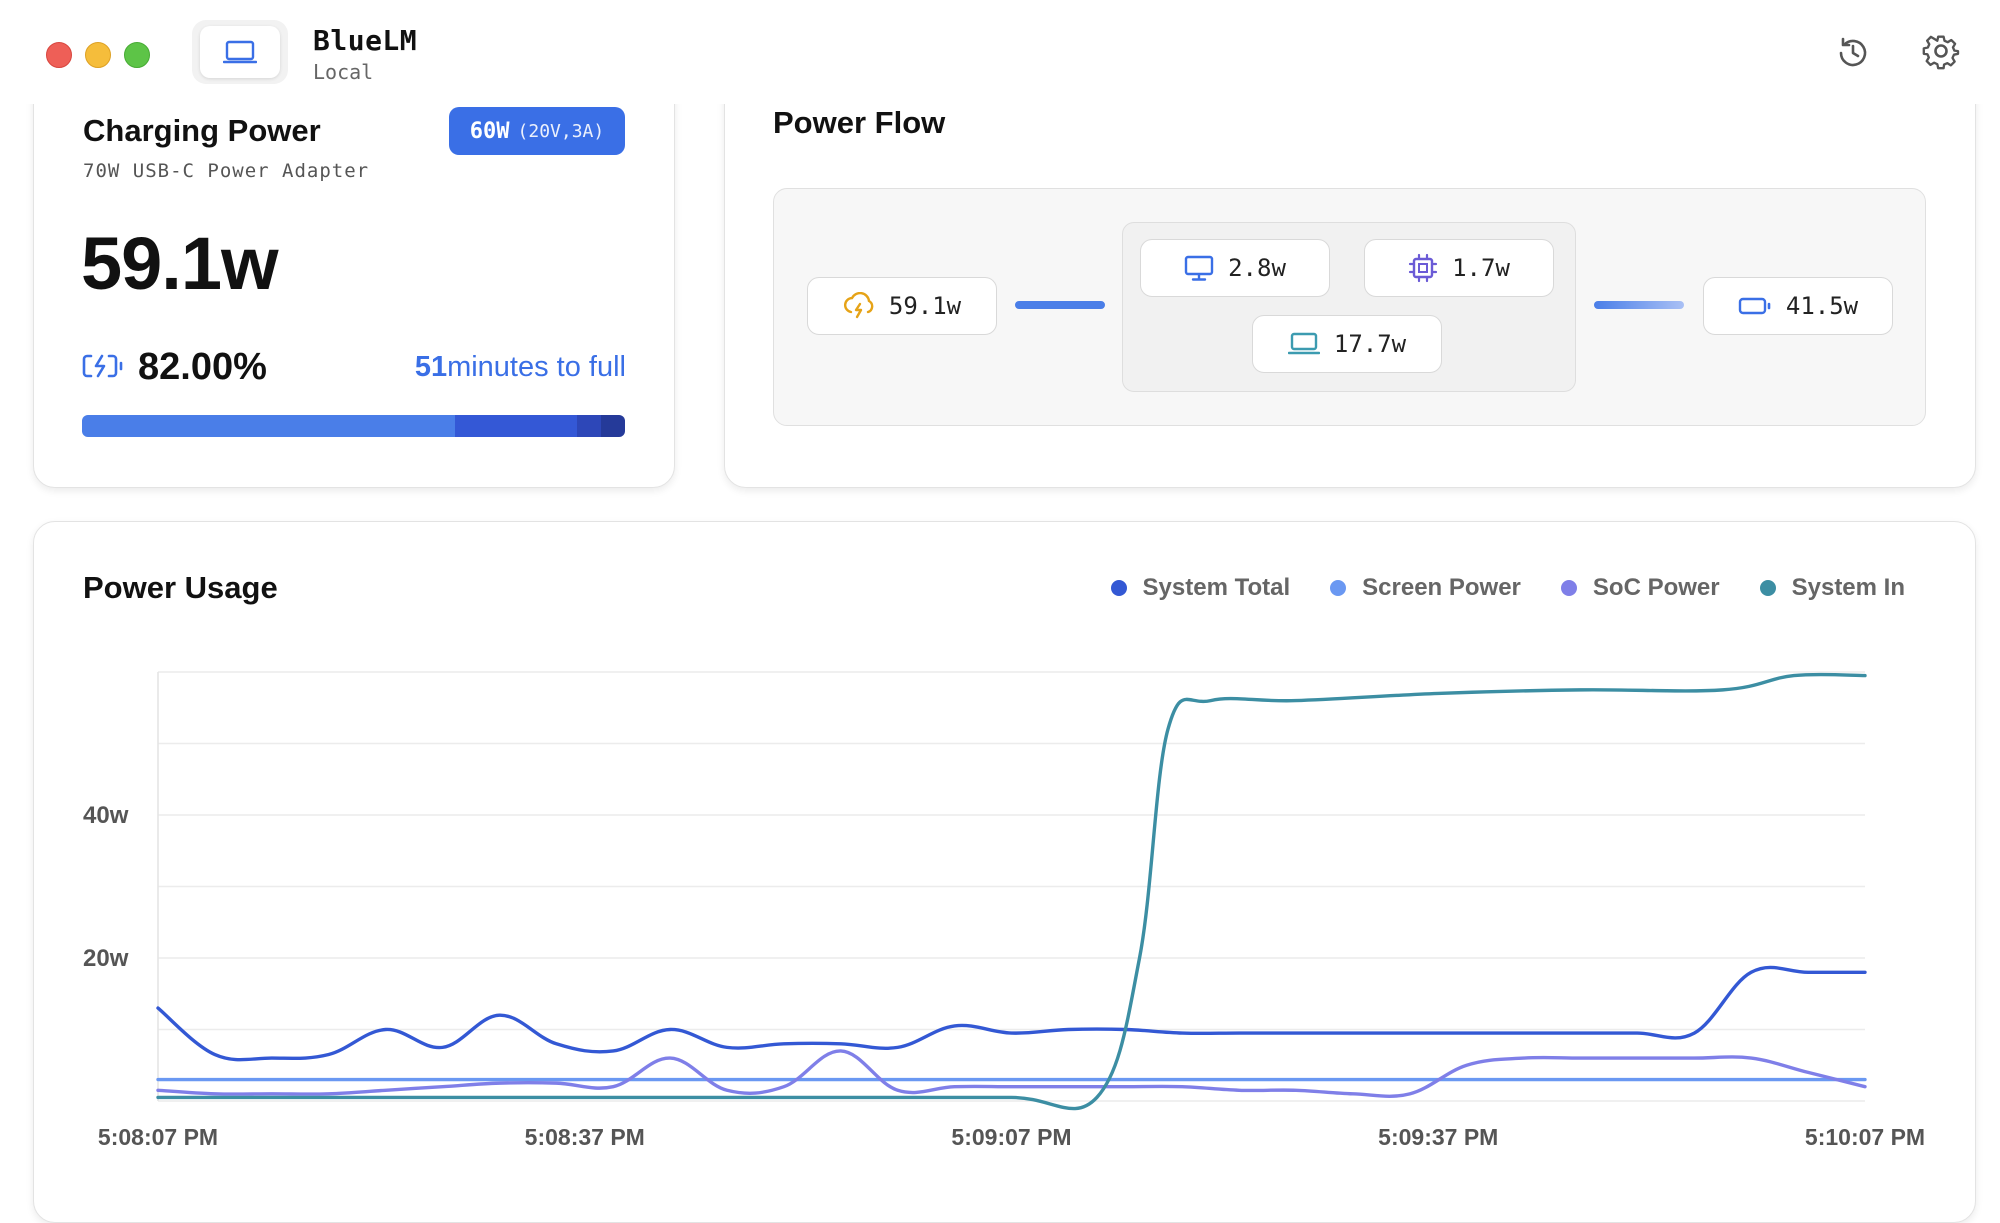 The width and height of the screenshot is (2000, 1223). What do you see at coordinates (1423, 268) in the screenshot?
I see `cpu-icon` at bounding box center [1423, 268].